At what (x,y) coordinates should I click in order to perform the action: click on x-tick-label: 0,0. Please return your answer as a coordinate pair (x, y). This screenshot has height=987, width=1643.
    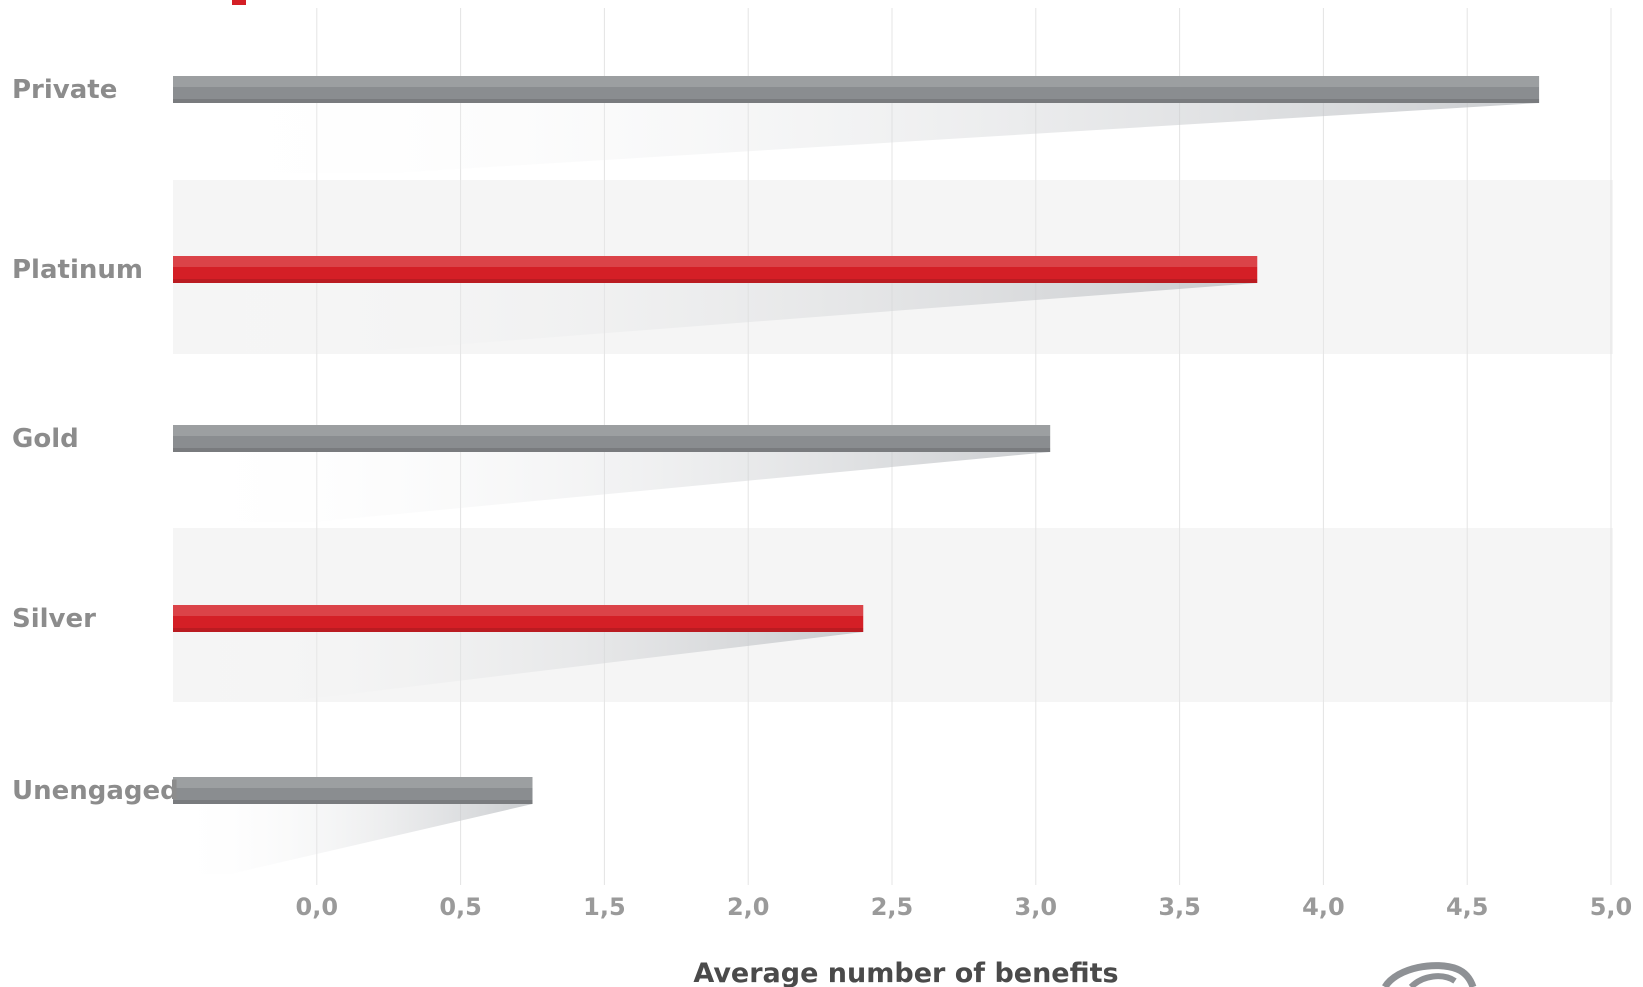
    Looking at the image, I should click on (317, 907).